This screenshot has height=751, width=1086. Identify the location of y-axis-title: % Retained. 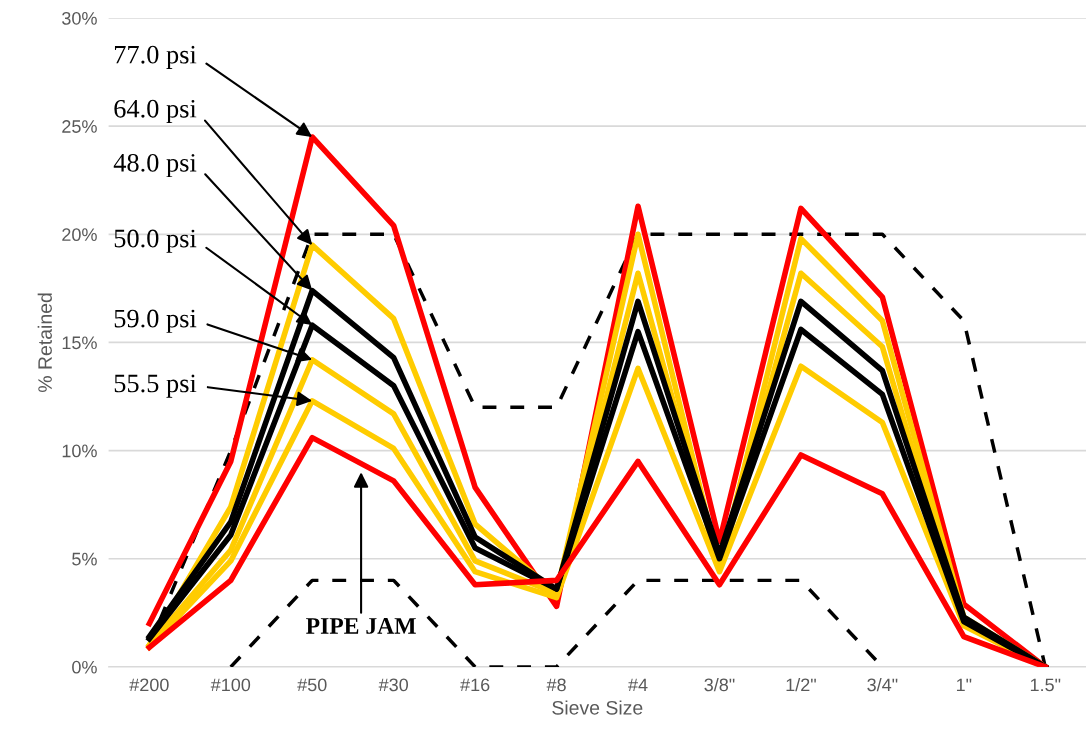
(44, 343).